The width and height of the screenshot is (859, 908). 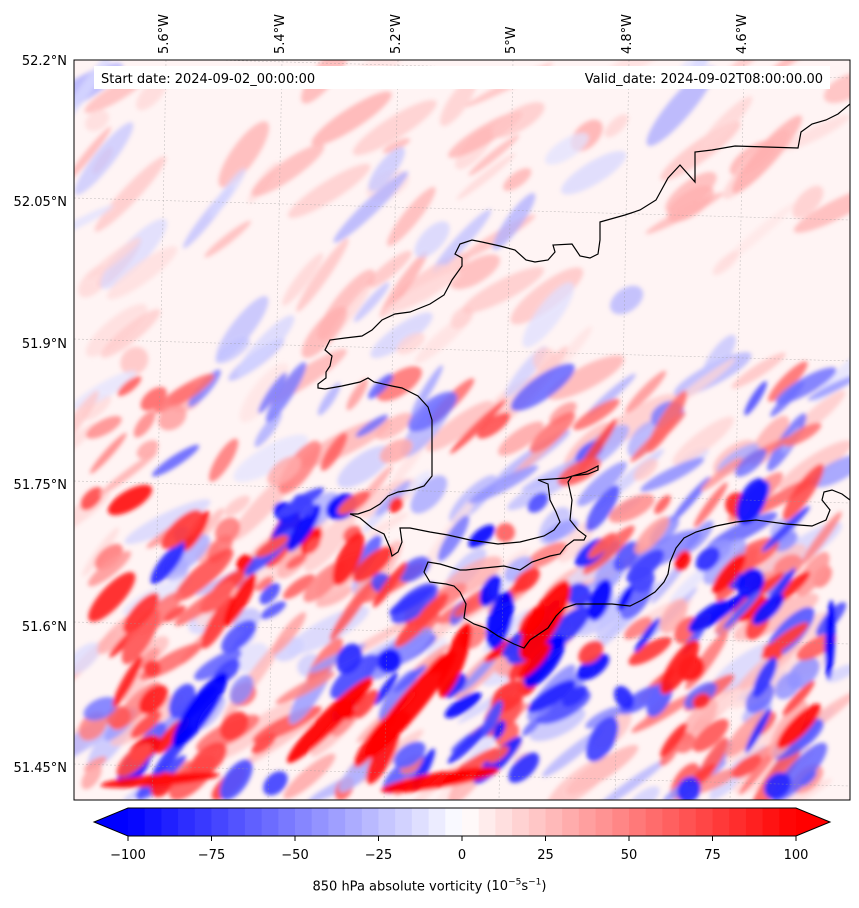 What do you see at coordinates (280, 34) in the screenshot?
I see `lon-tick-label: 5.4°W` at bounding box center [280, 34].